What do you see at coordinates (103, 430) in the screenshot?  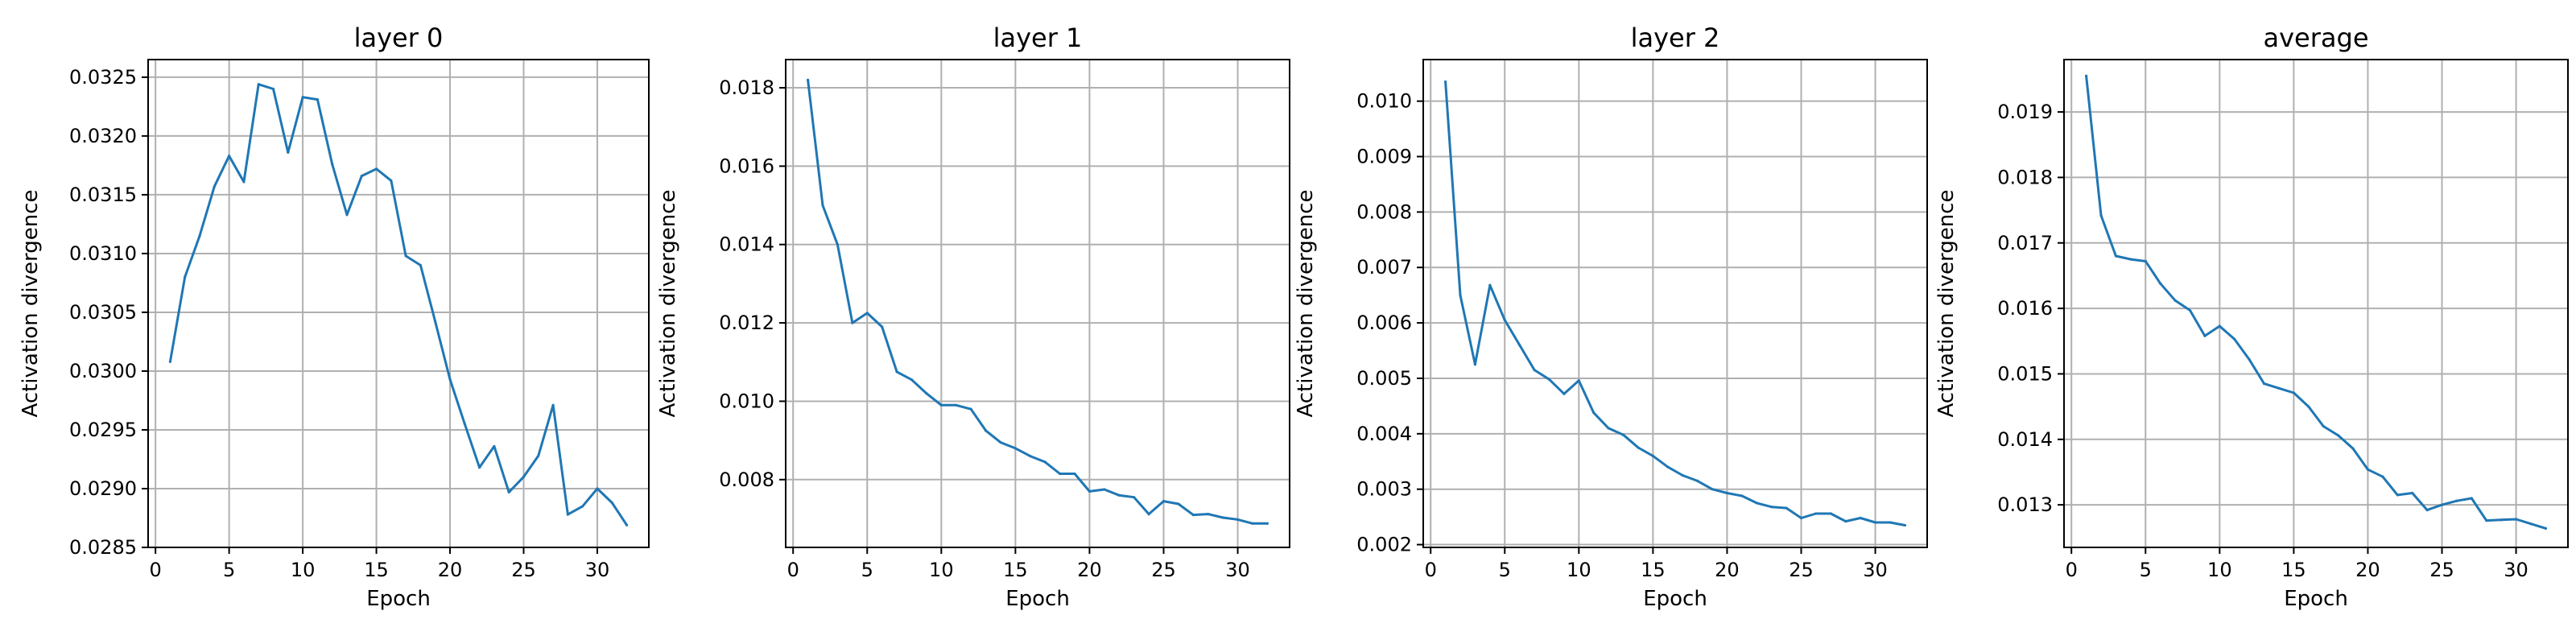 I see `y-tick-label: 0.0295` at bounding box center [103, 430].